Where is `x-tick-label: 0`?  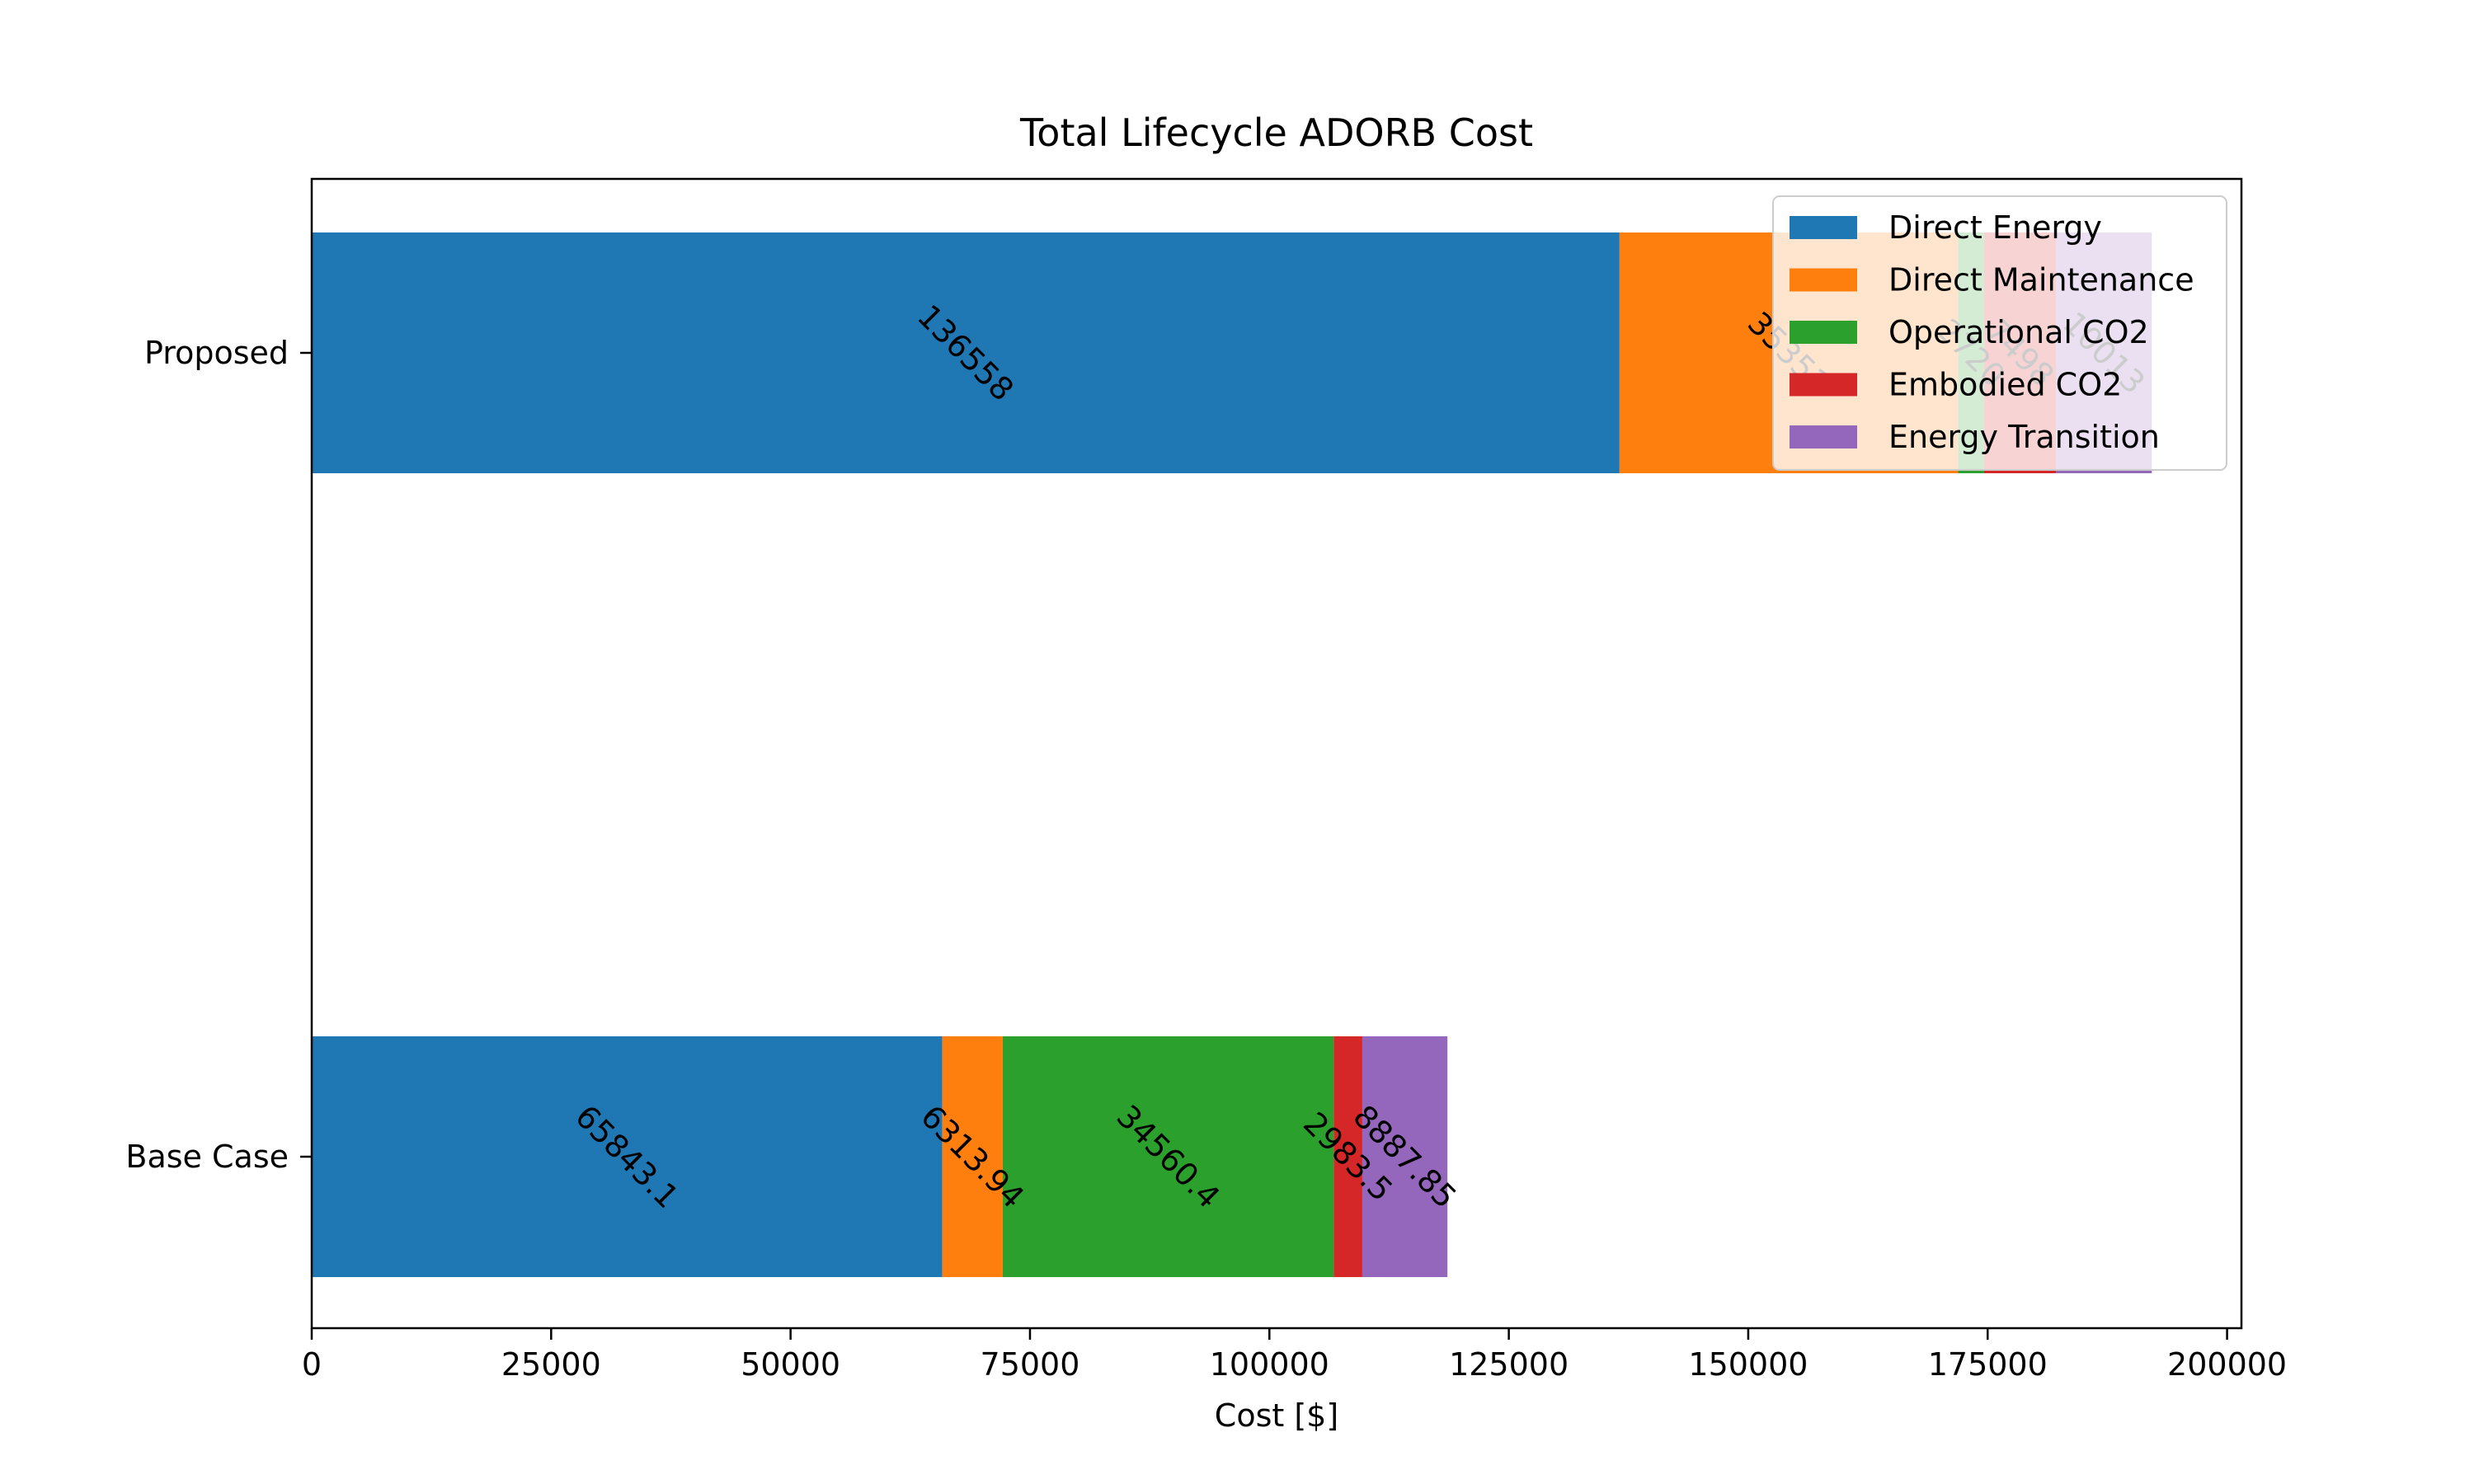
x-tick-label: 0 is located at coordinates (312, 1364).